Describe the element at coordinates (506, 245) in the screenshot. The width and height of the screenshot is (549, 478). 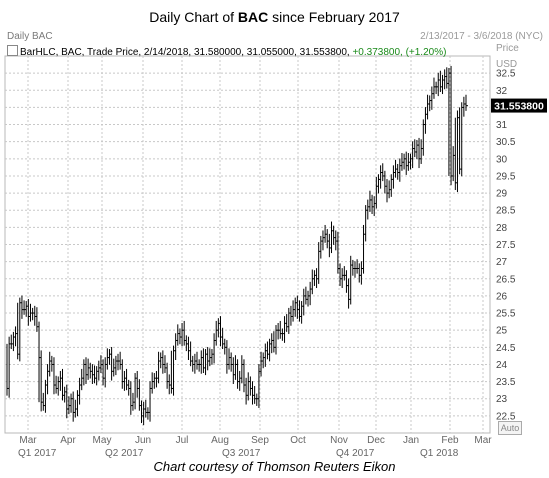
I see `y-tick-label: 27.5` at that location.